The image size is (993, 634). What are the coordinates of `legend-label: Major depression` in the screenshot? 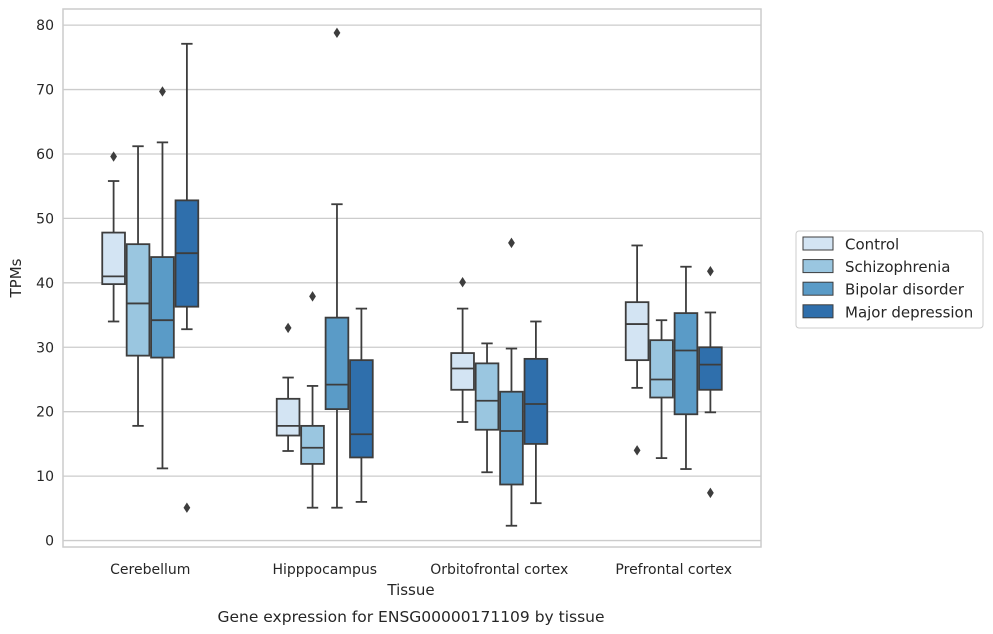 It's located at (909, 312).